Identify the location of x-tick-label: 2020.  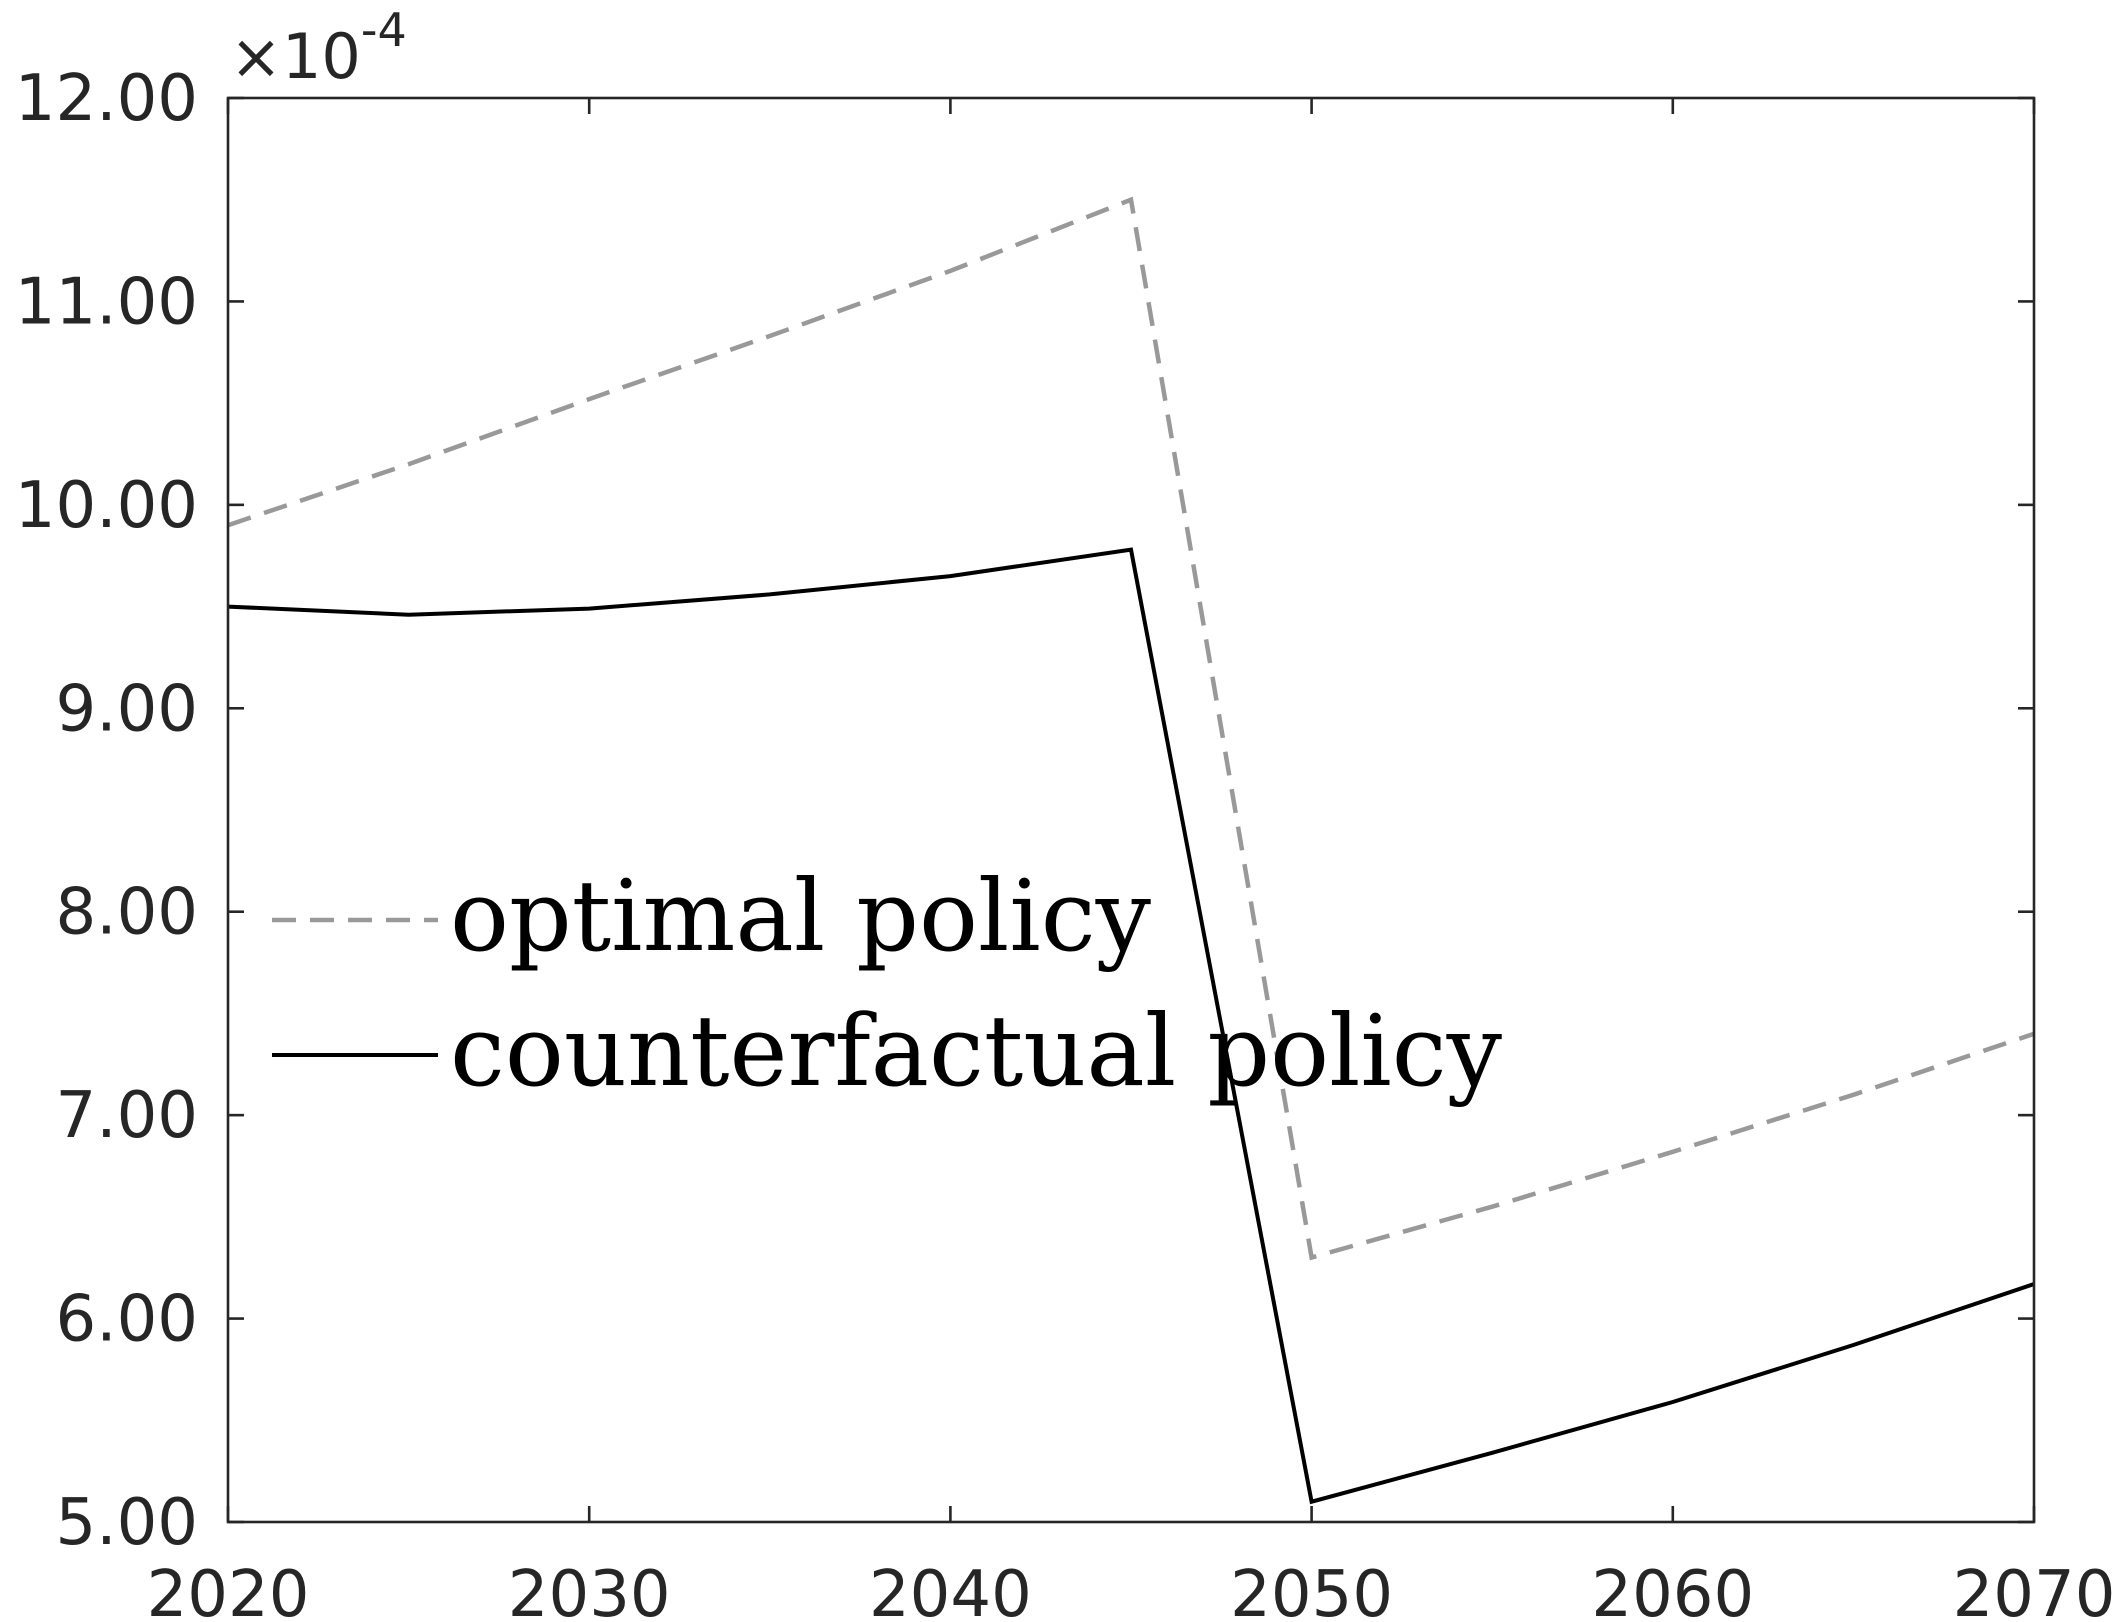
(228, 1590).